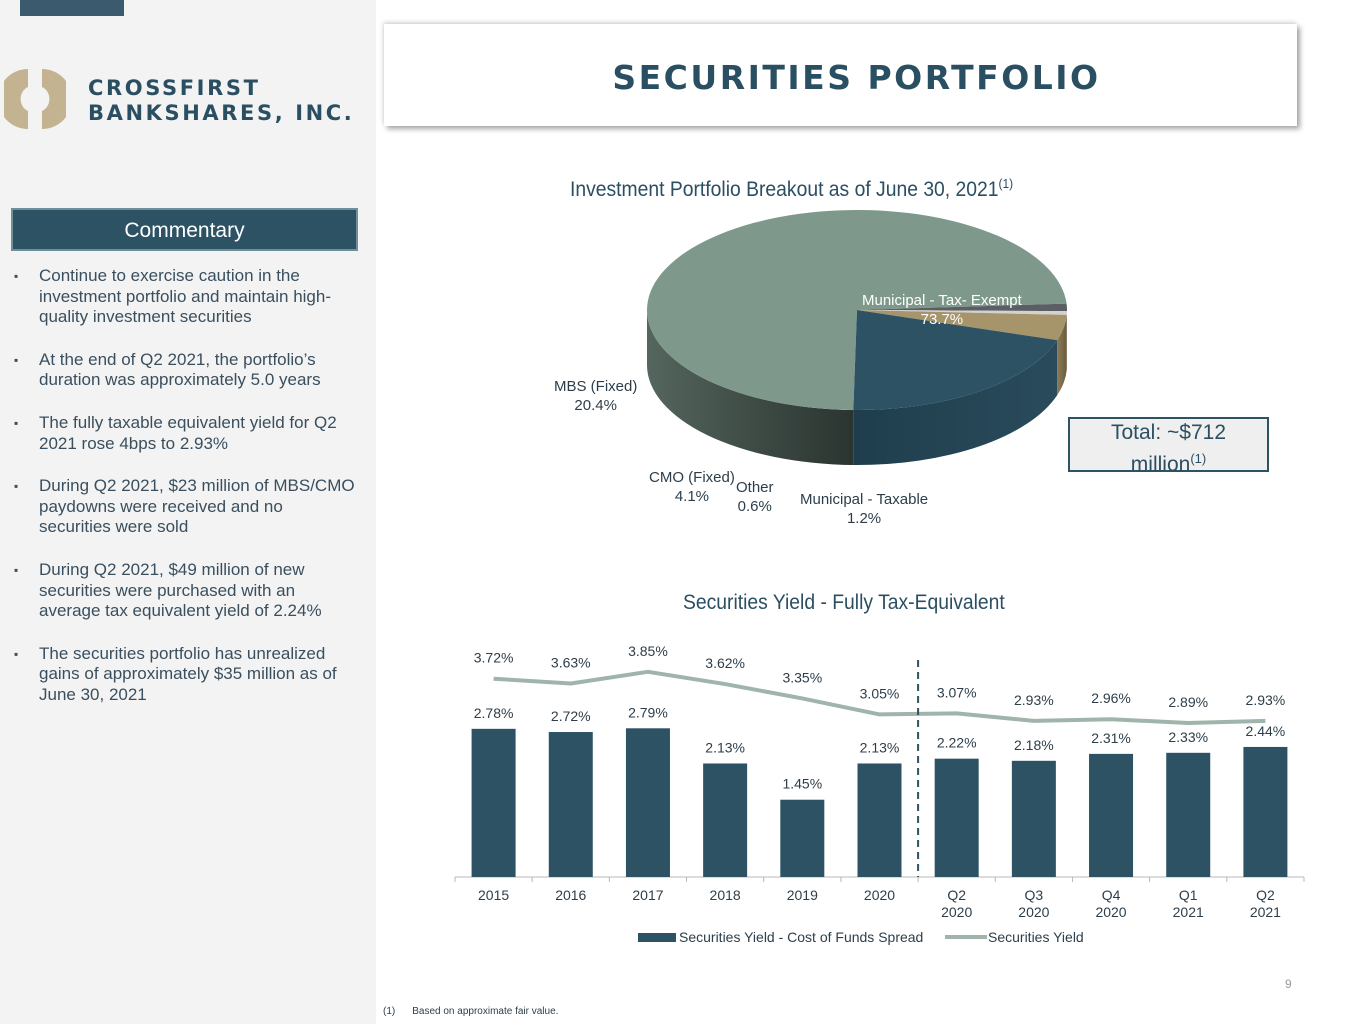 The height and width of the screenshot is (1024, 1365). Describe the element at coordinates (570, 895) in the screenshot. I see `x-tick-label: 2016` at that location.